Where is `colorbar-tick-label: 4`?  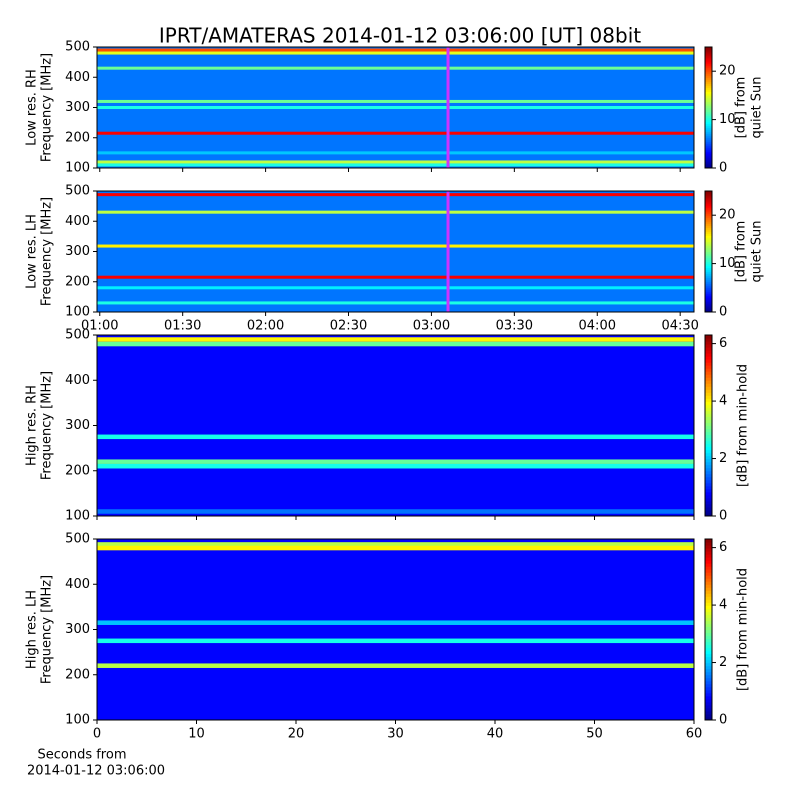
colorbar-tick-label: 4 is located at coordinates (723, 401).